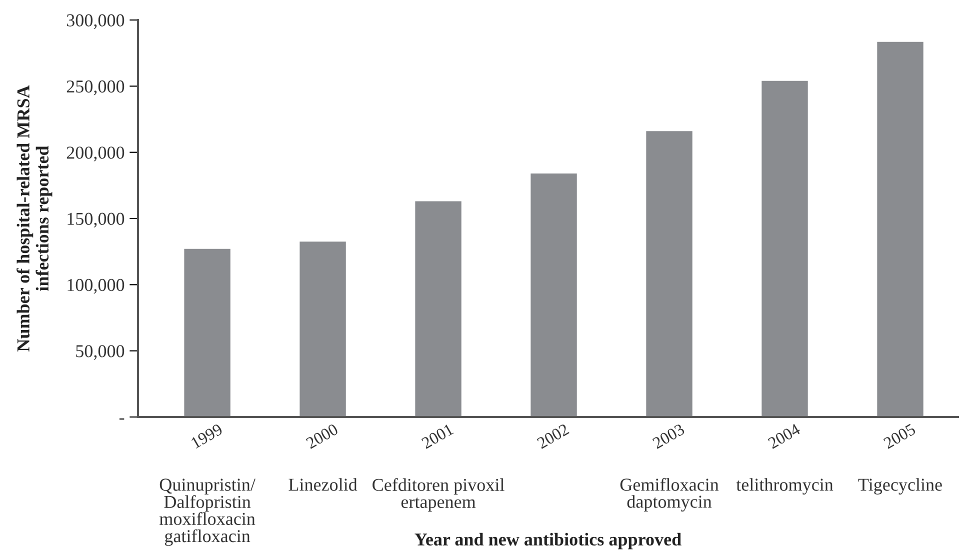 This screenshot has height=555, width=965. What do you see at coordinates (121, 419) in the screenshot?
I see `y-tick-label: -` at bounding box center [121, 419].